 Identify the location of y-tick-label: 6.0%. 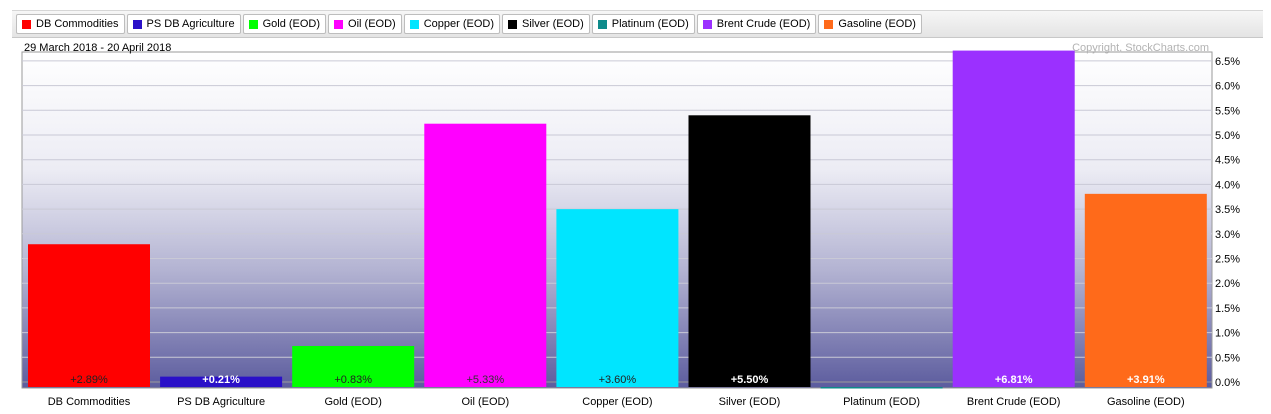
(1227, 87).